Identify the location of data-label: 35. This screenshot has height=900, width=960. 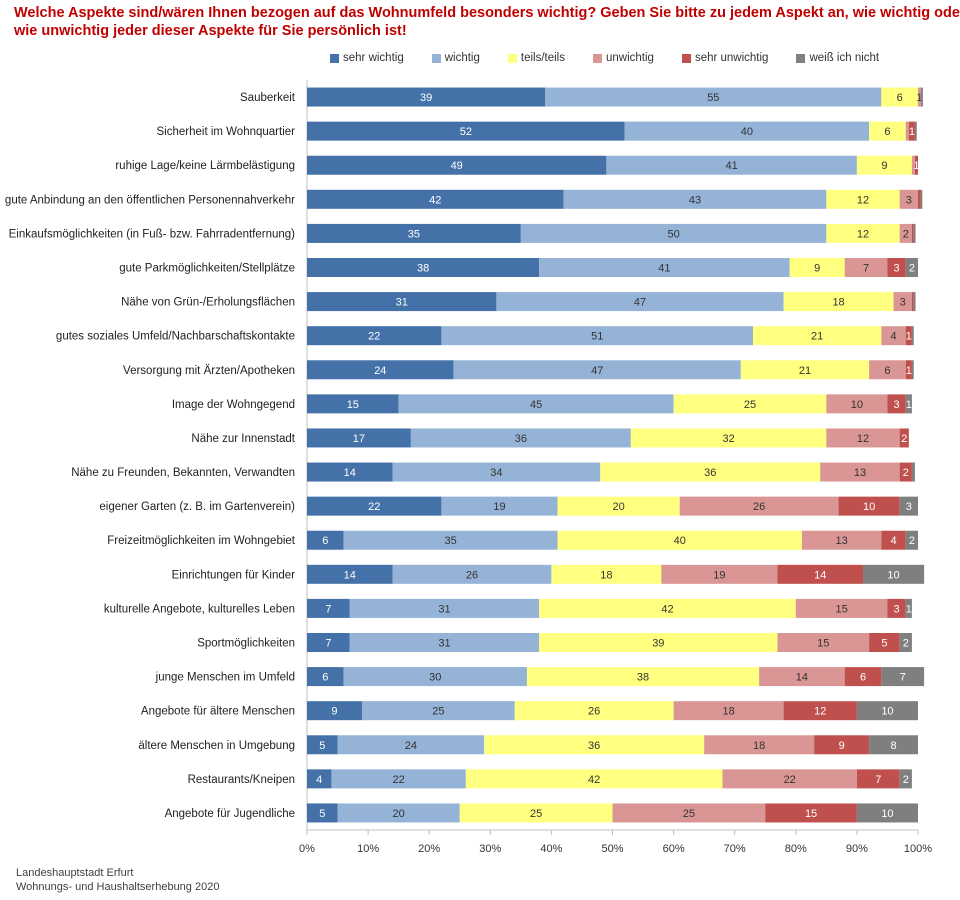
(450, 541).